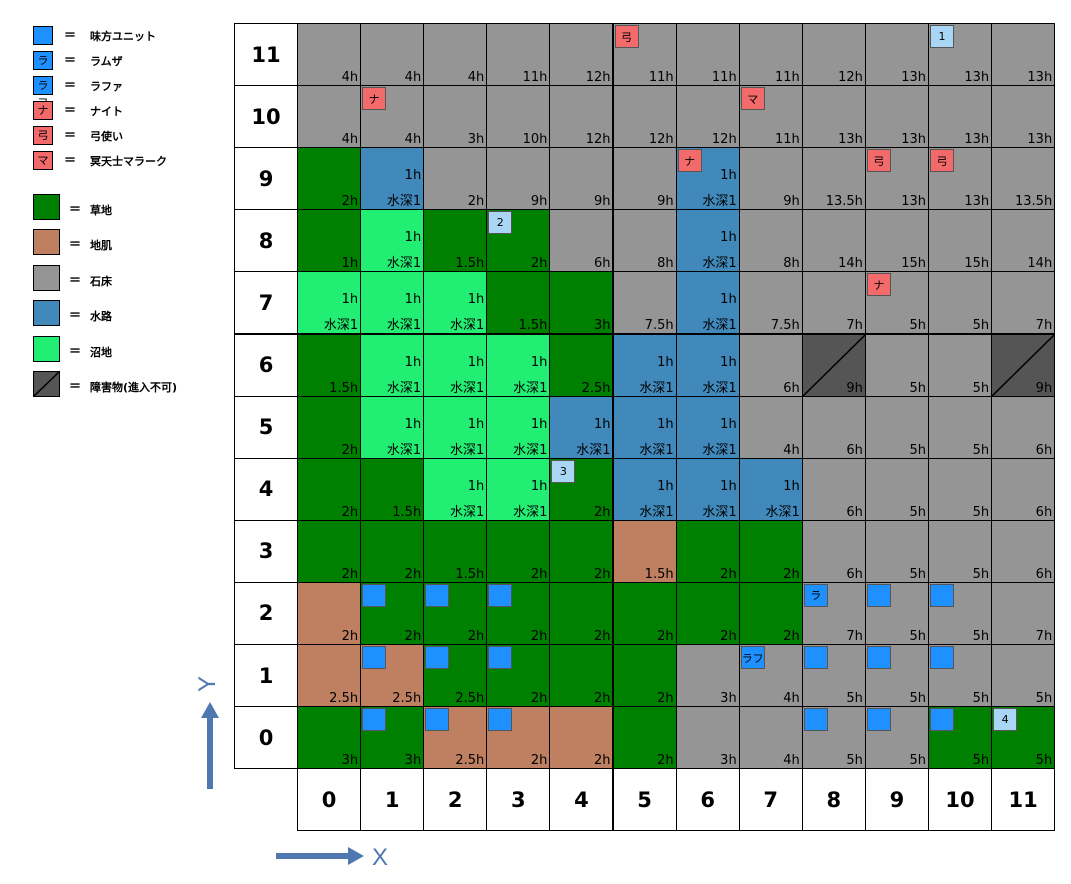 The width and height of the screenshot is (1071, 884). Describe the element at coordinates (500, 223) in the screenshot. I see `placement-marker: 2` at that location.